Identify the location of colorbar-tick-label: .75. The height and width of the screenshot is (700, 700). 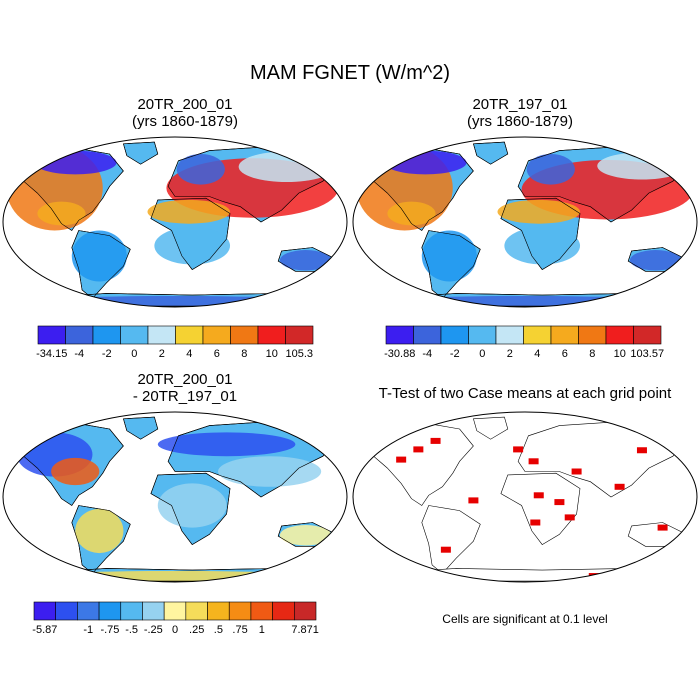
(239, 630).